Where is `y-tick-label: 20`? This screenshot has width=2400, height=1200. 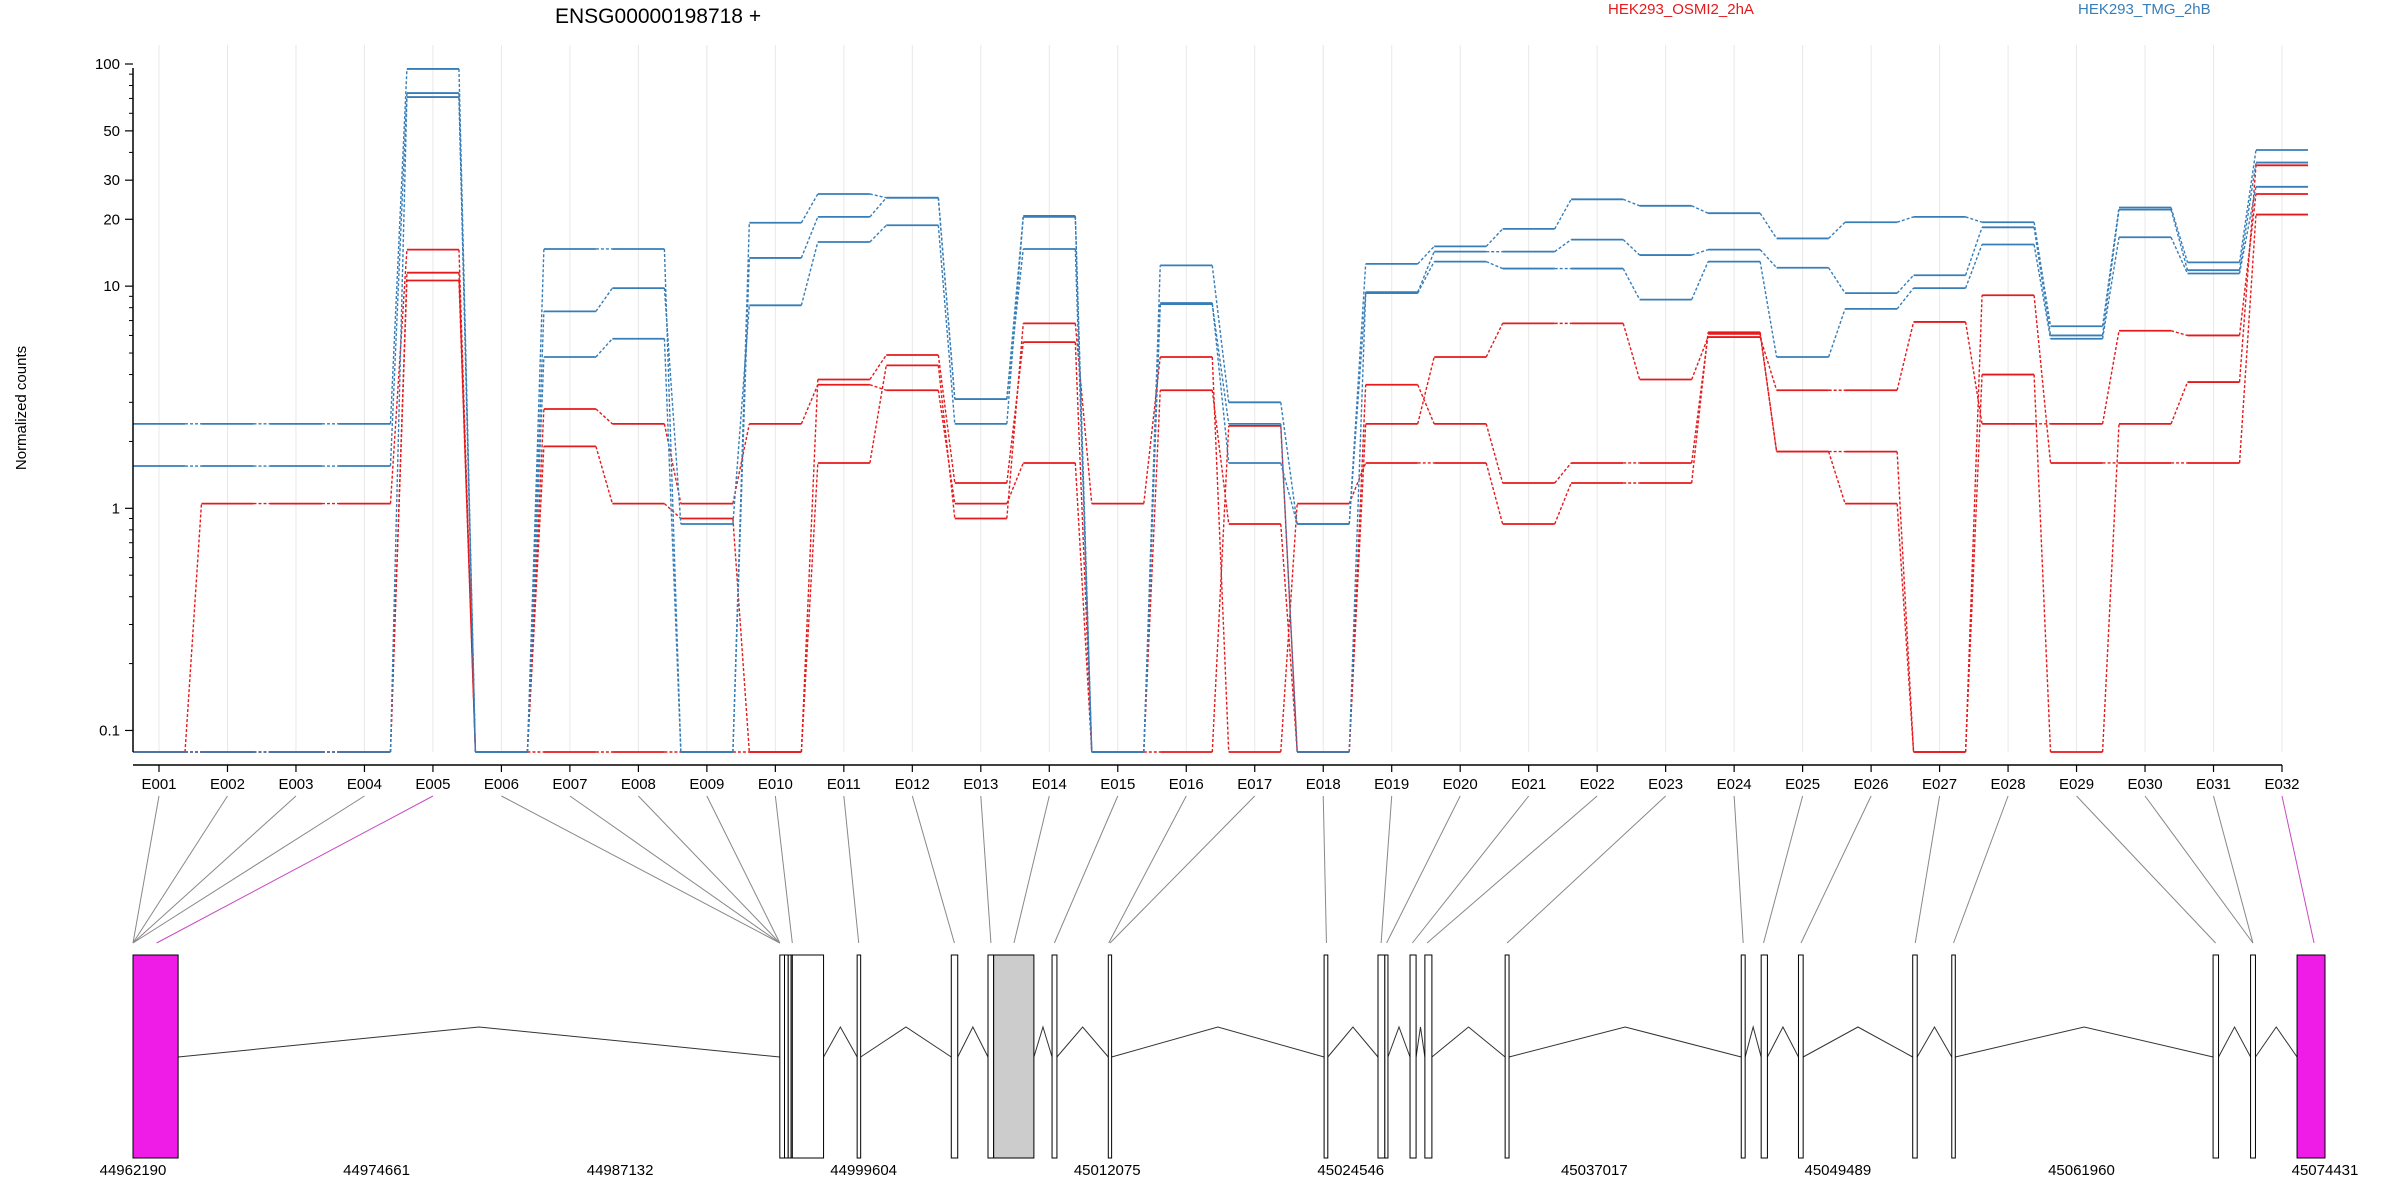 y-tick-label: 20 is located at coordinates (111, 219).